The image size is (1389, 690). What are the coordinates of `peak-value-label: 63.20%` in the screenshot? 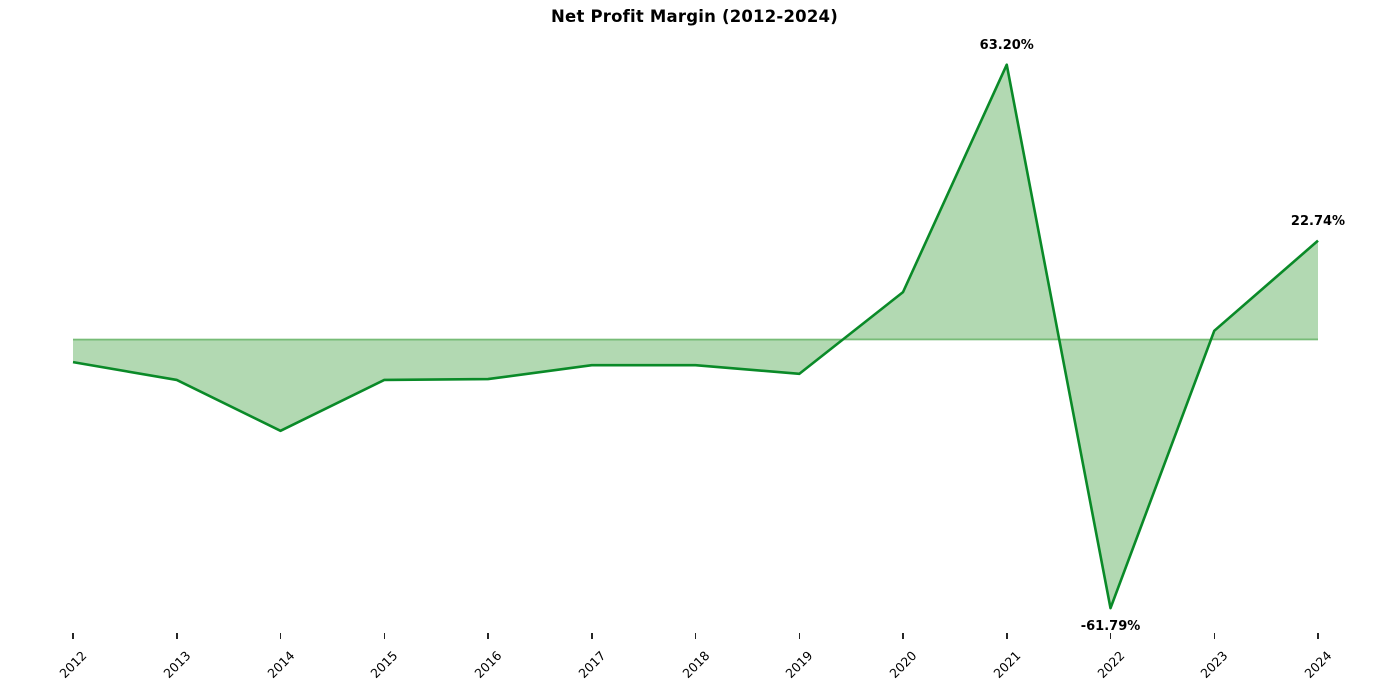 It's located at (1006, 45).